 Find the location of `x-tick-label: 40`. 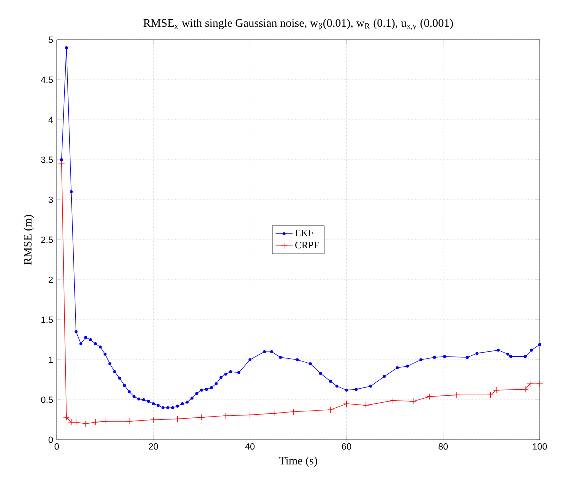

x-tick-label: 40 is located at coordinates (250, 447).